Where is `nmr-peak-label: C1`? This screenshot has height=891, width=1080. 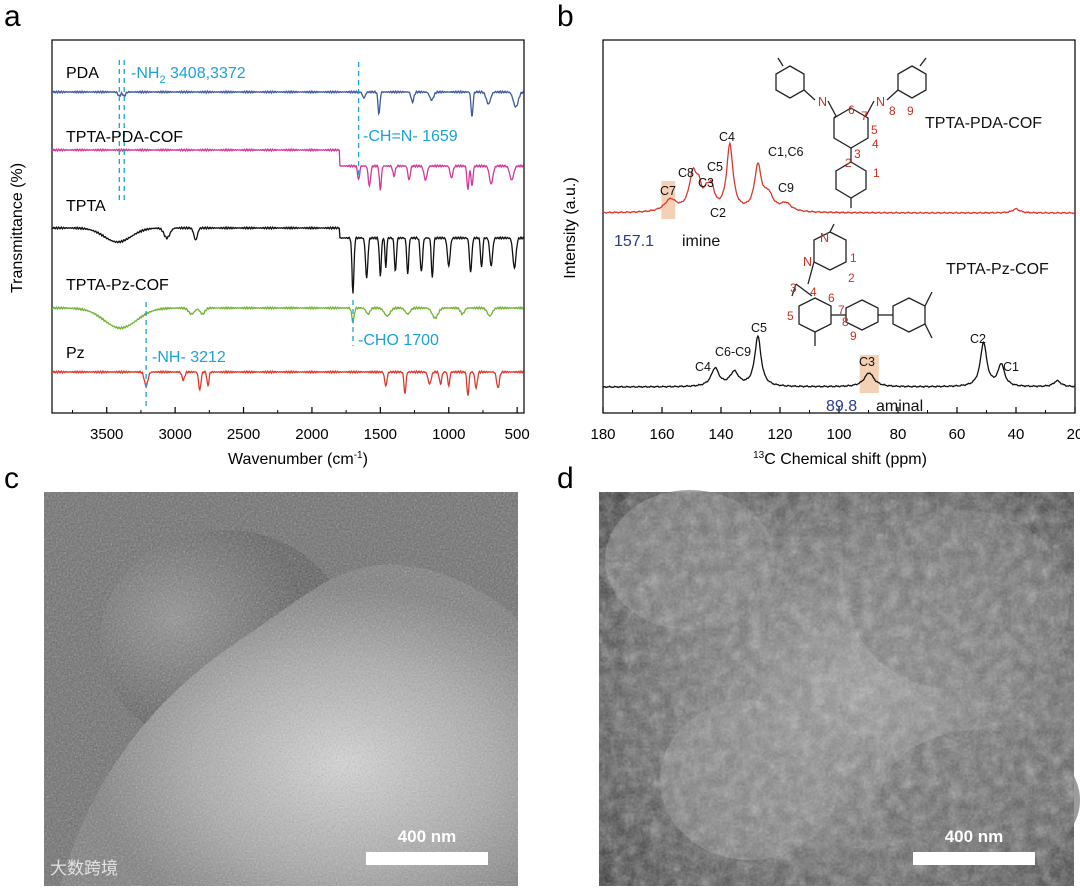
nmr-peak-label: C1 is located at coordinates (1011, 367).